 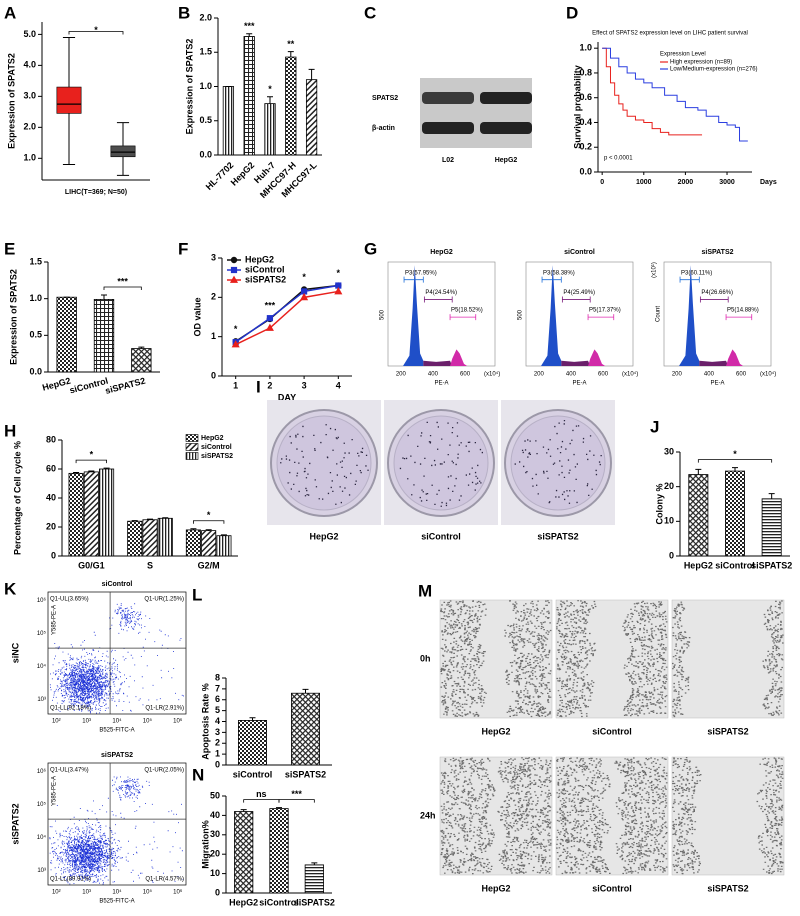 What do you see at coordinates (123, 134) in the screenshot?
I see `upper-whisker` at bounding box center [123, 134].